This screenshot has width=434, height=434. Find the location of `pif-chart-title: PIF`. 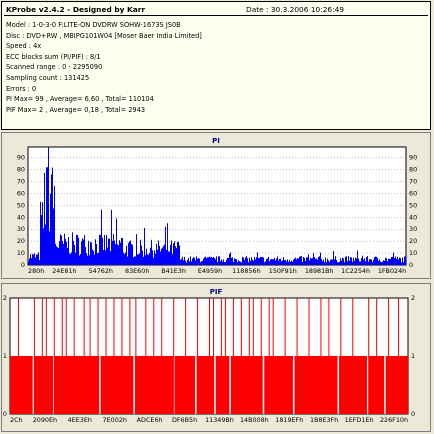

pif-chart-title: PIF is located at coordinates (216, 292).